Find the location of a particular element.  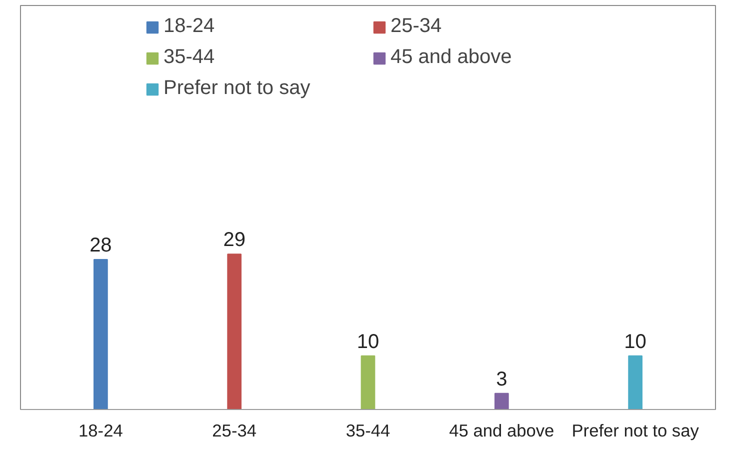

legend-label: 18-24 is located at coordinates (190, 26).